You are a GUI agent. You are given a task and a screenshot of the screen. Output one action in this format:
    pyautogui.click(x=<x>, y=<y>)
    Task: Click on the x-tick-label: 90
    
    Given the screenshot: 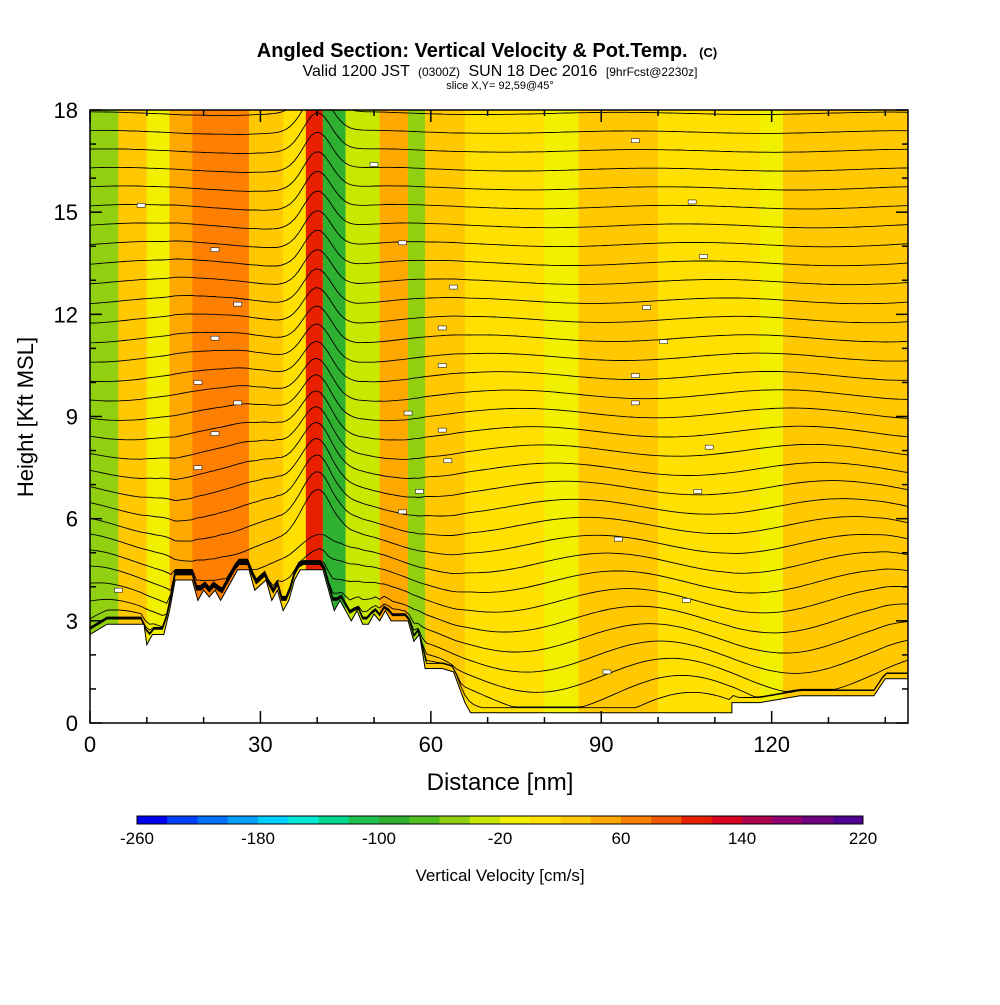 What is the action you would take?
    pyautogui.click(x=601, y=744)
    